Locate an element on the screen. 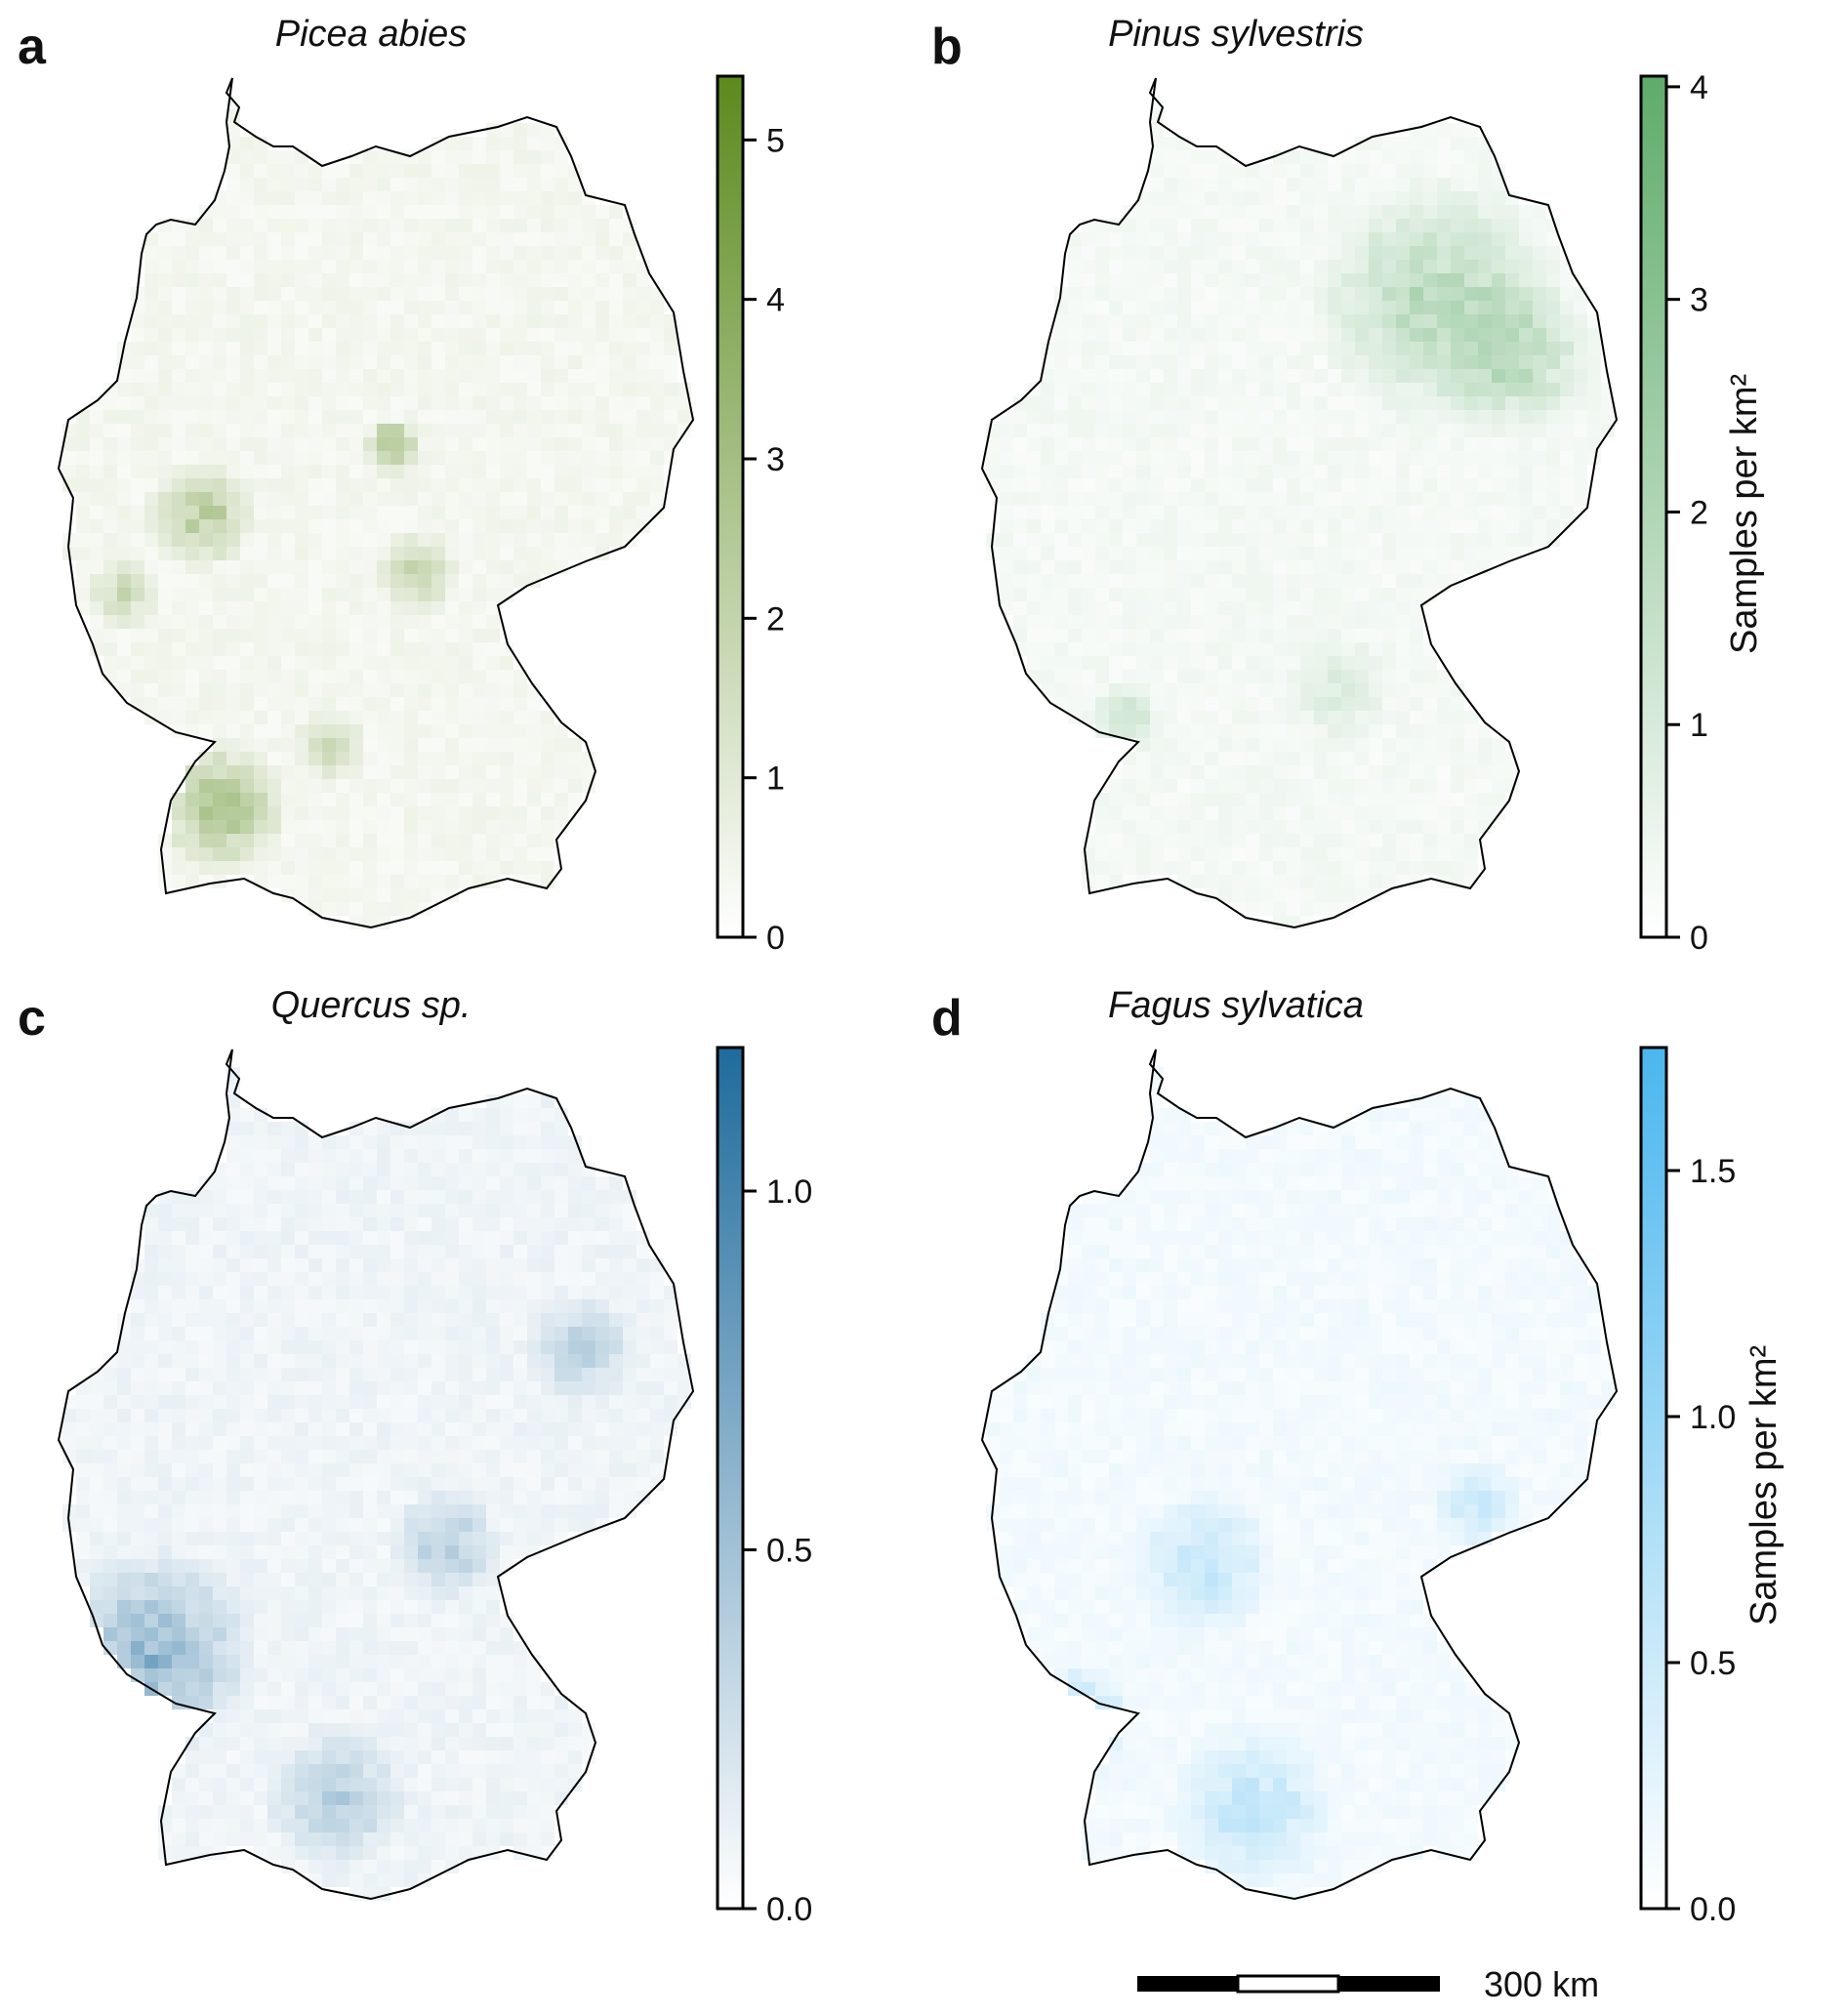  scale-bar is located at coordinates (1288, 1984).